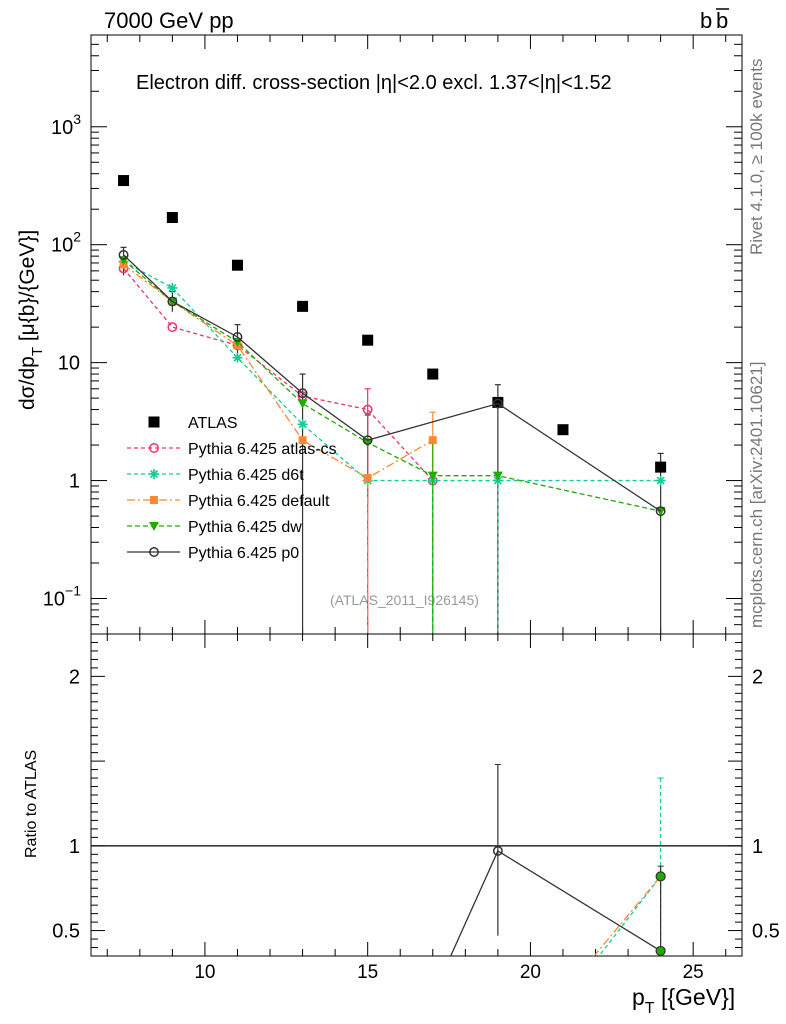 This screenshot has height=1024, width=786. Describe the element at coordinates (74, 677) in the screenshot. I see `ratio-tick-label-left: 2` at that location.